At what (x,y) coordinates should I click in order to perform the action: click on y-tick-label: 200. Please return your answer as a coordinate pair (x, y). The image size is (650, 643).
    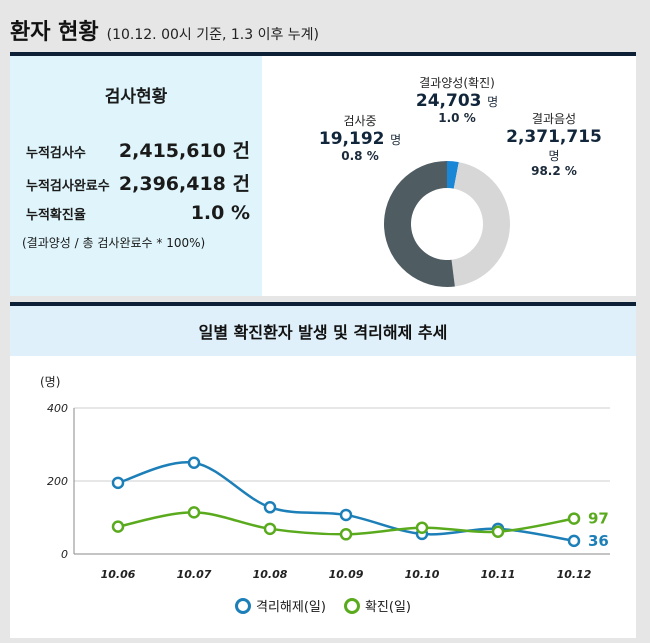
    Looking at the image, I should click on (57, 481).